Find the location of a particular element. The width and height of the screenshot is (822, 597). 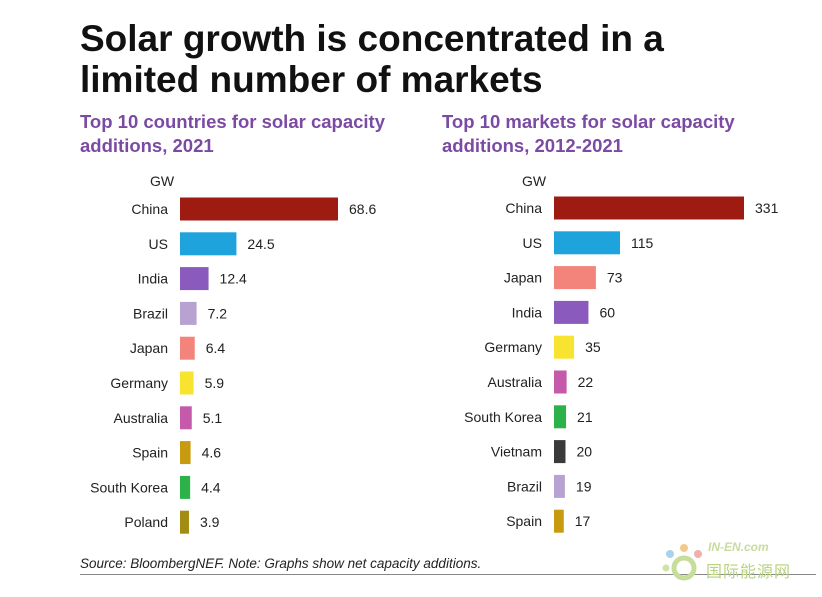

right-category-label: South Korea is located at coordinates (503, 417).